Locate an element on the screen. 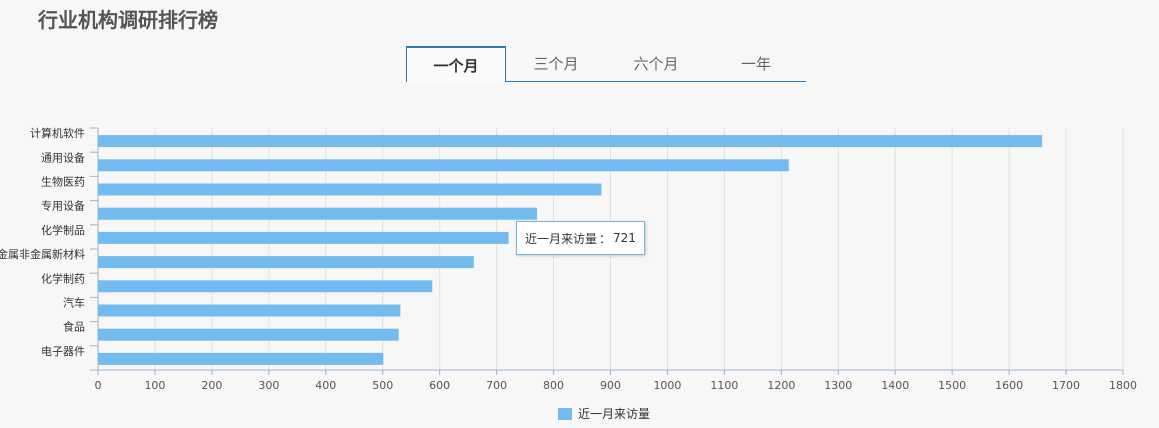  x-tick-label: 1400 is located at coordinates (895, 385).